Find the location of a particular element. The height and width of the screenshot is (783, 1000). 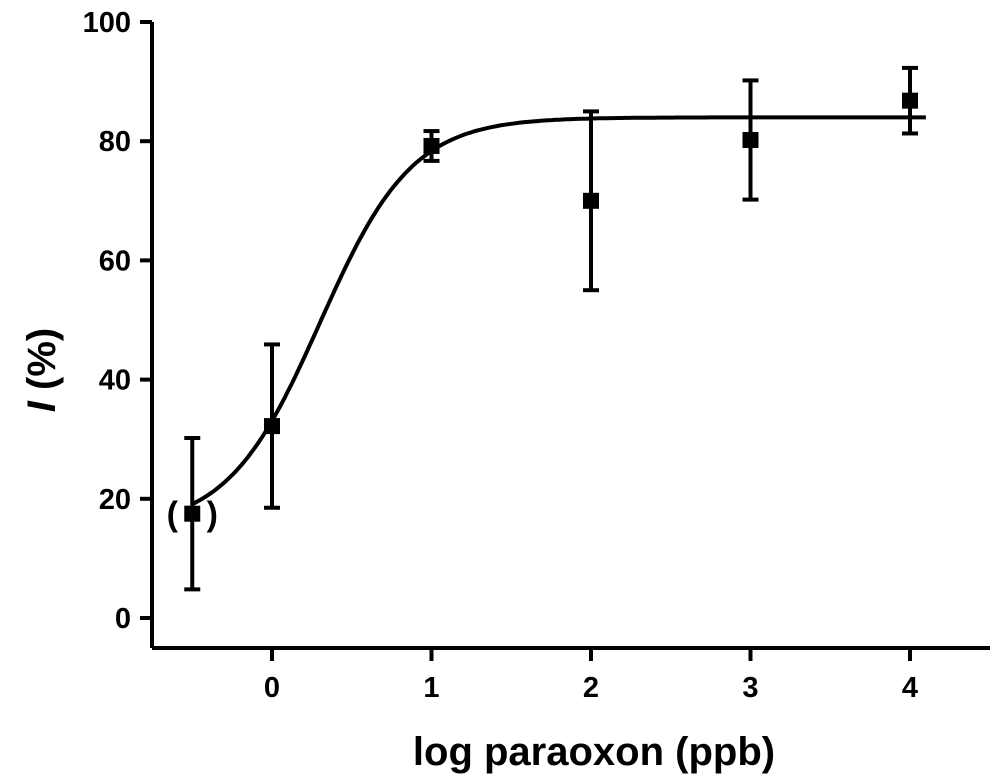

annotation-open-paren: ( is located at coordinates (173, 515).